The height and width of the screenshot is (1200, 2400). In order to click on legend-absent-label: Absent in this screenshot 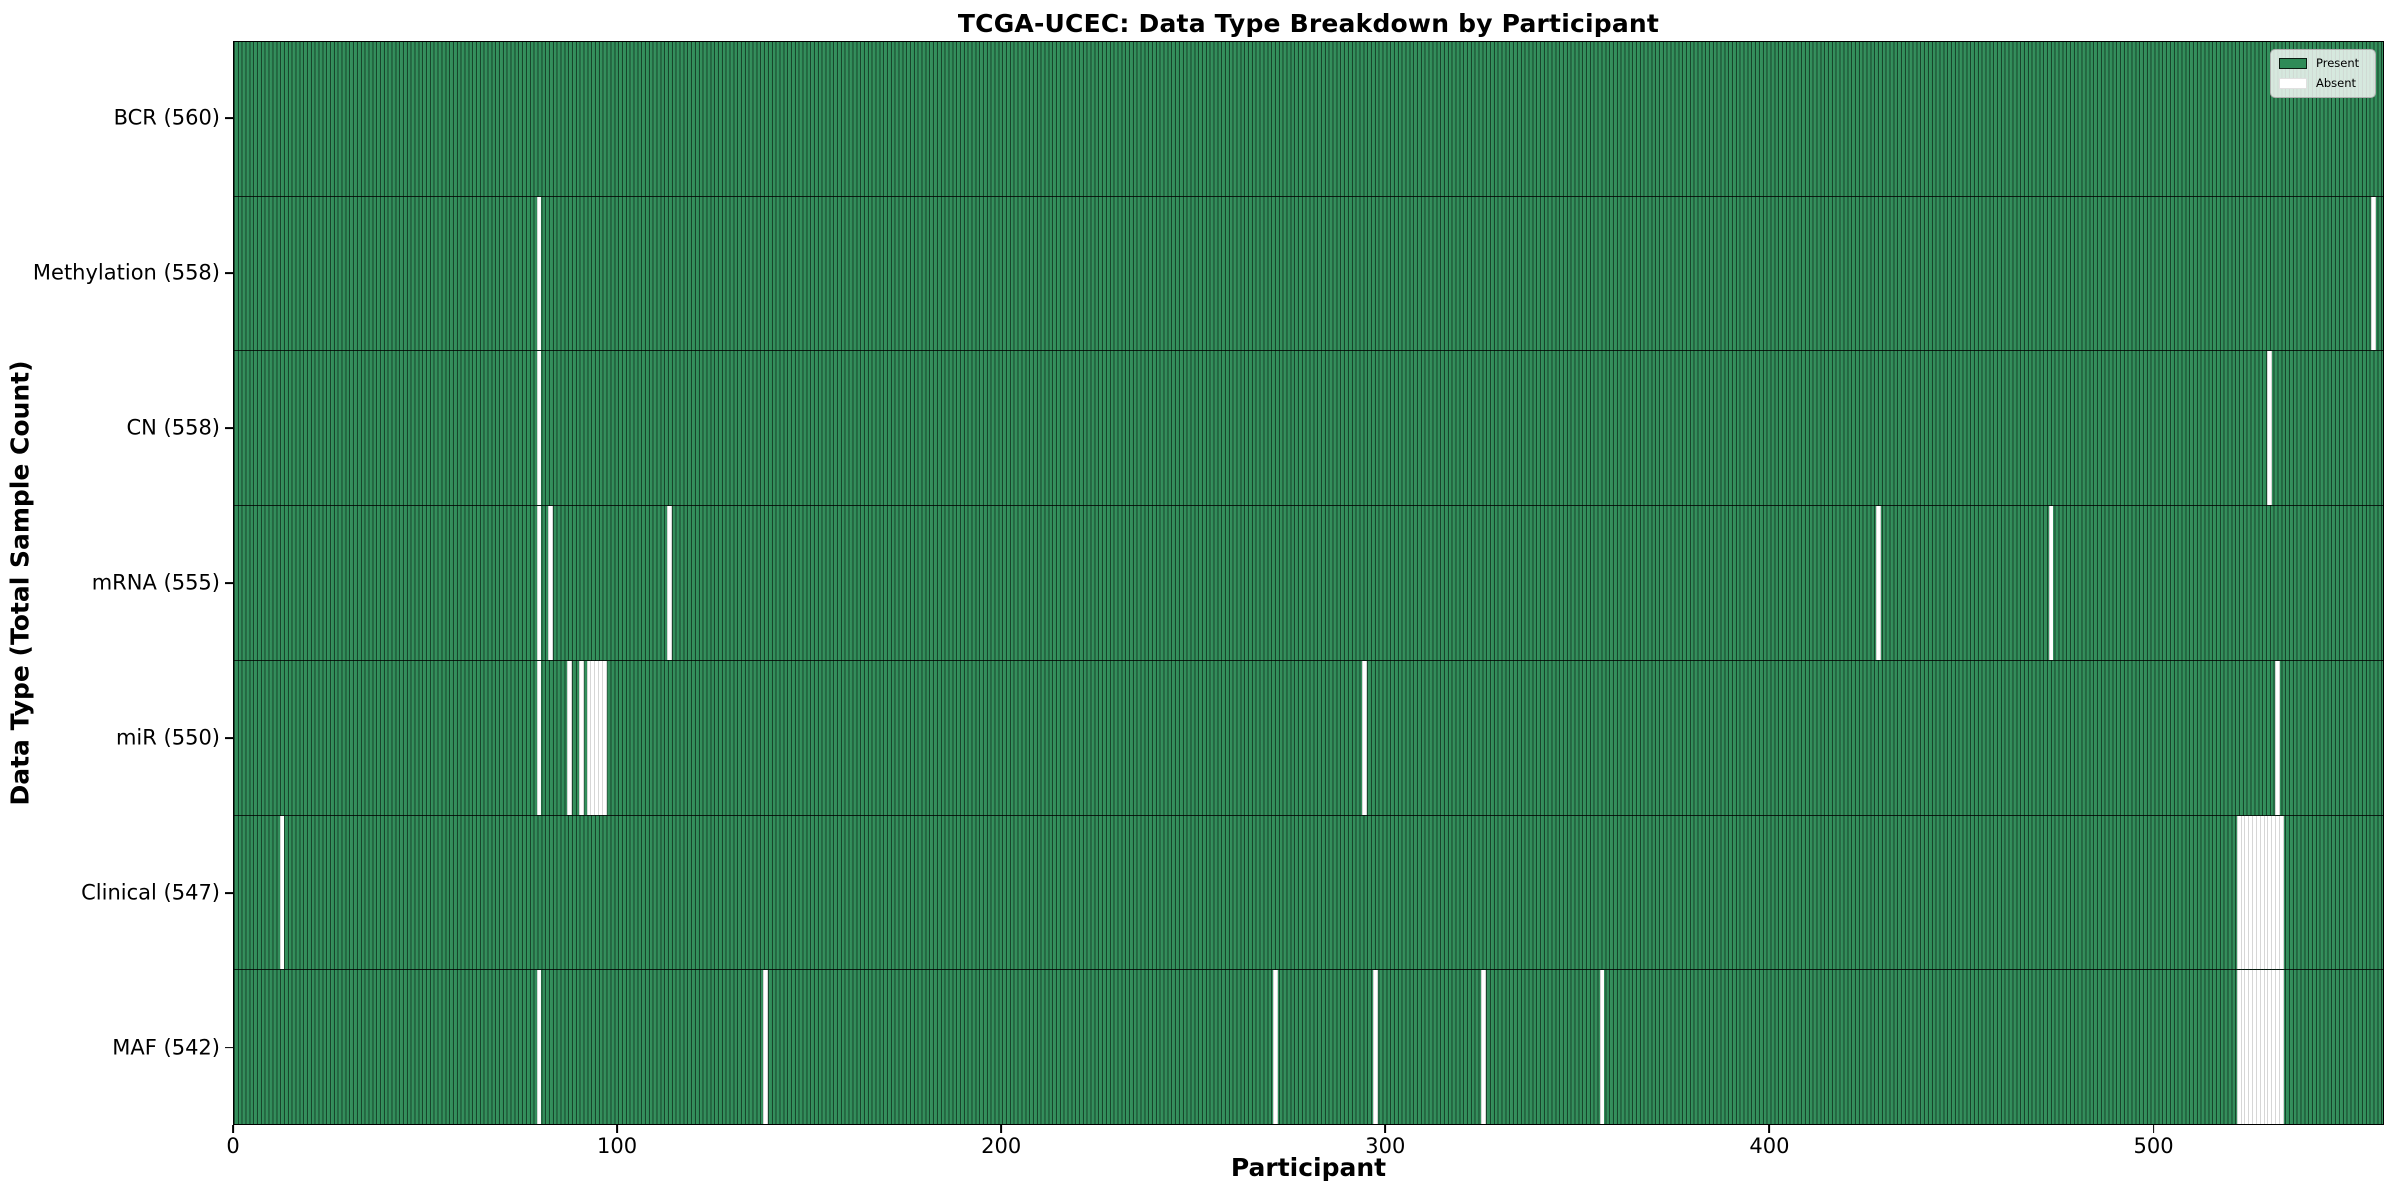, I will do `click(2336, 82)`.